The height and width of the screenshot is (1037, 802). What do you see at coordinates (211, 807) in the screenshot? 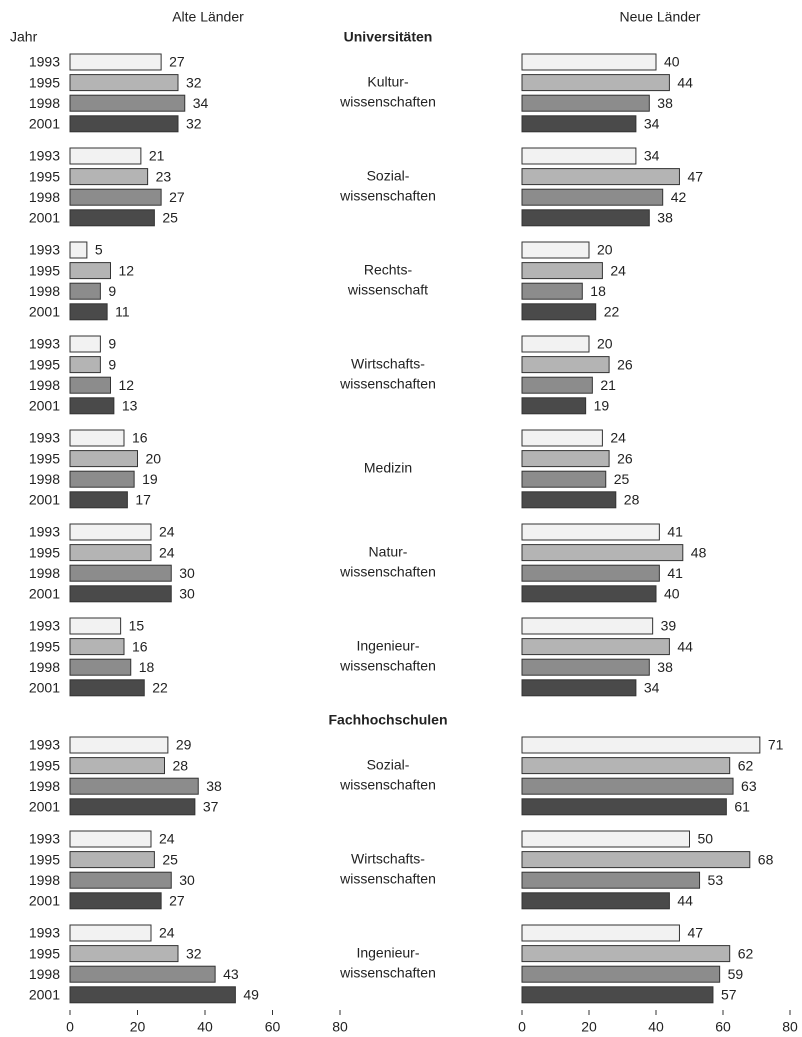
I see `value-label: 37` at bounding box center [211, 807].